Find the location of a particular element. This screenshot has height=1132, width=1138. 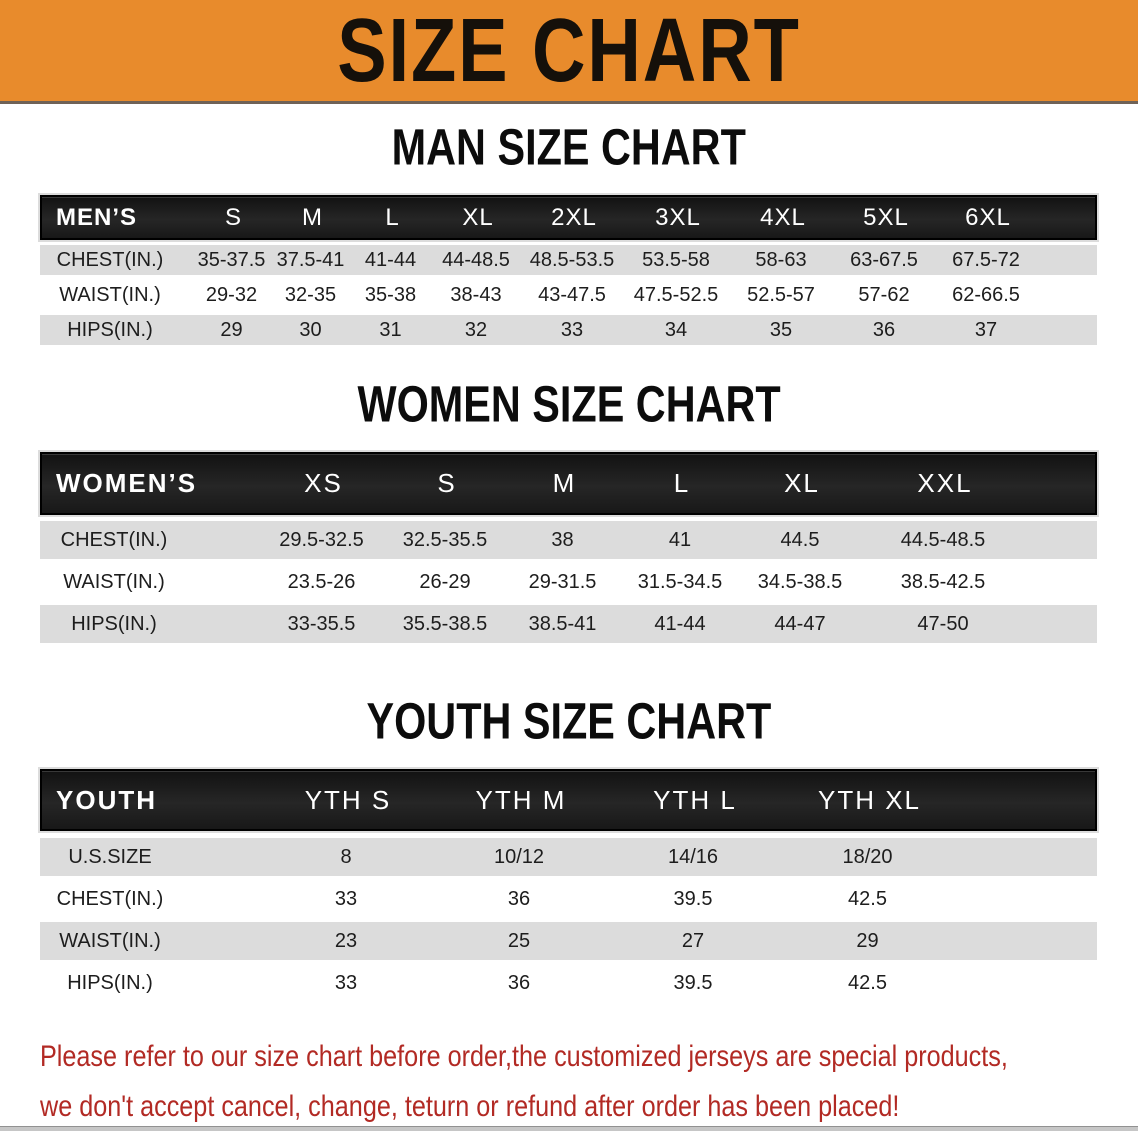

size-value-cell: 52.5-57 is located at coordinates (781, 294).